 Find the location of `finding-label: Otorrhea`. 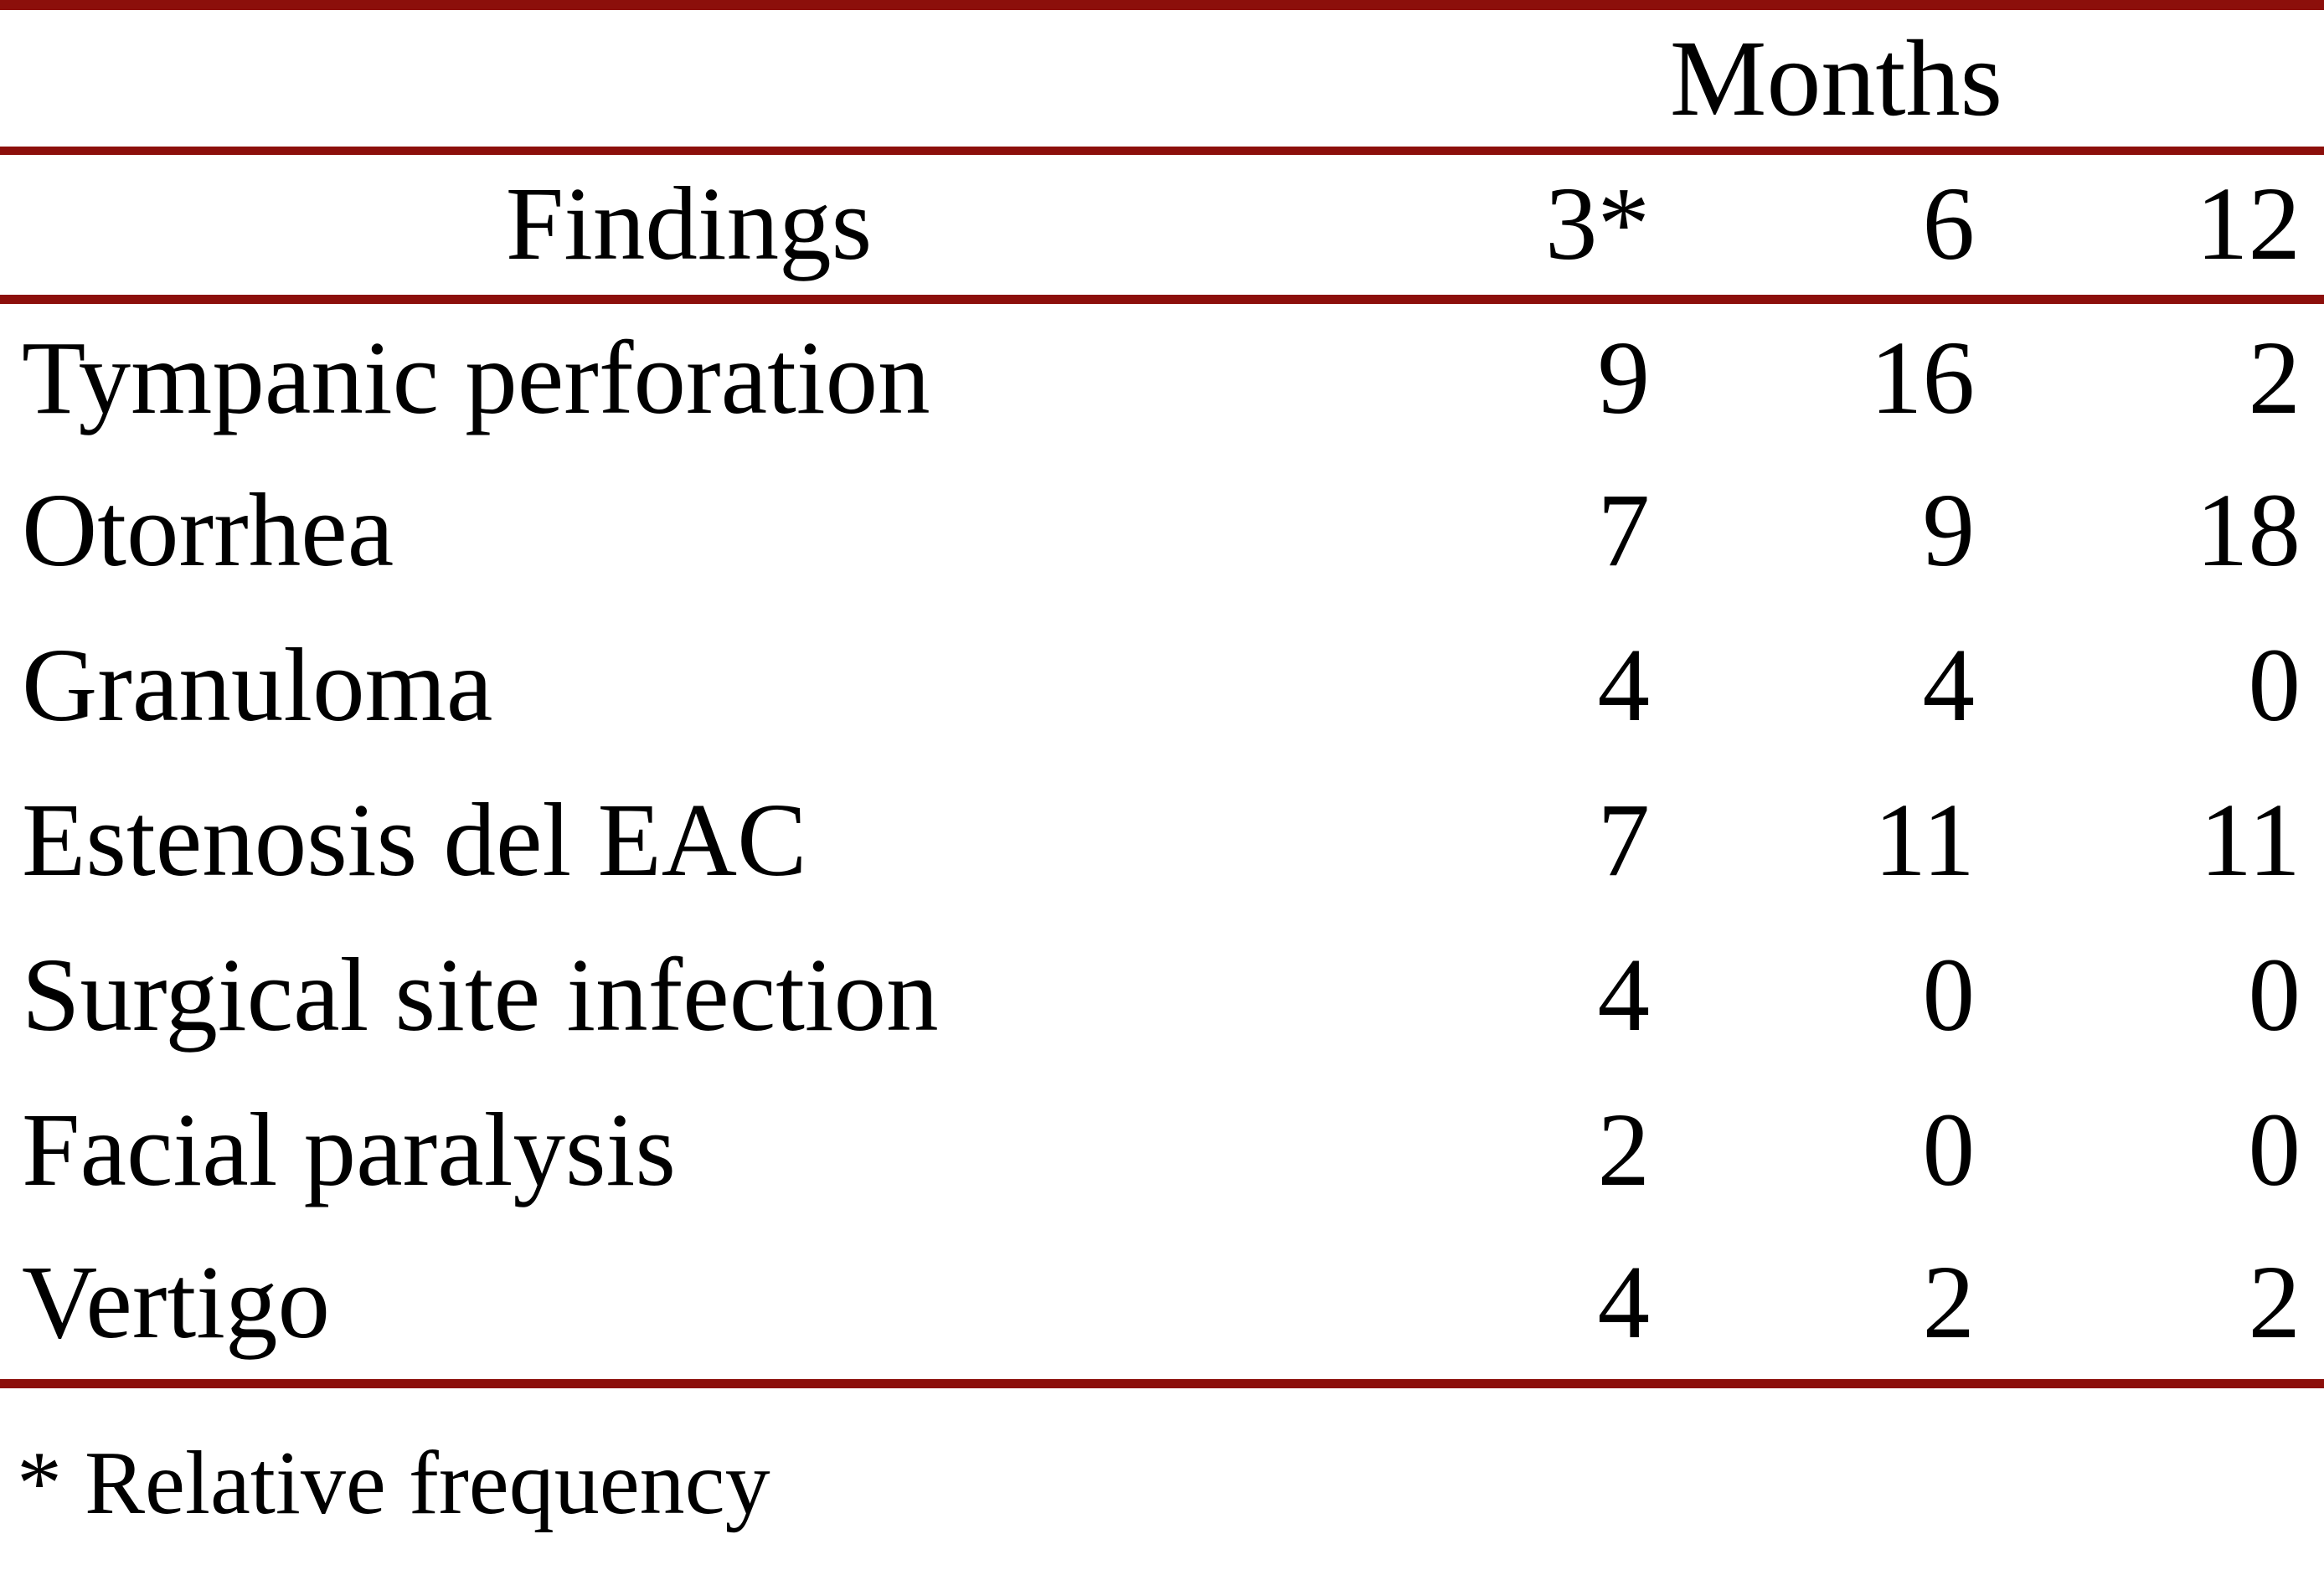

finding-label: Otorrhea is located at coordinates (208, 531).